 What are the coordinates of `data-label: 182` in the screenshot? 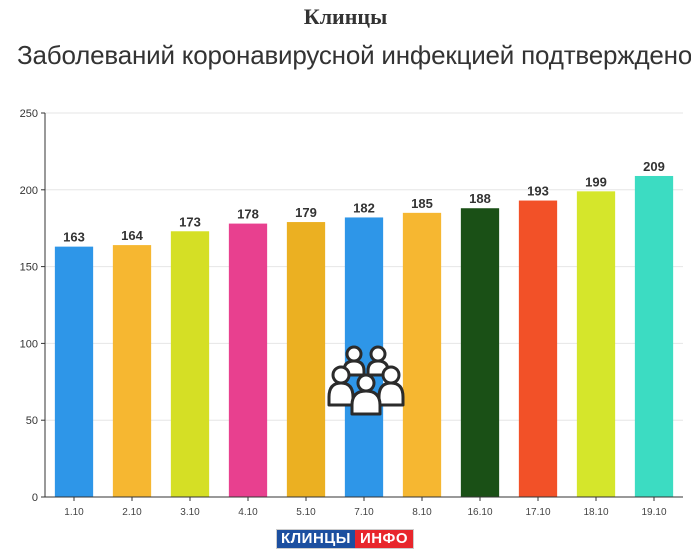 It's located at (364, 207).